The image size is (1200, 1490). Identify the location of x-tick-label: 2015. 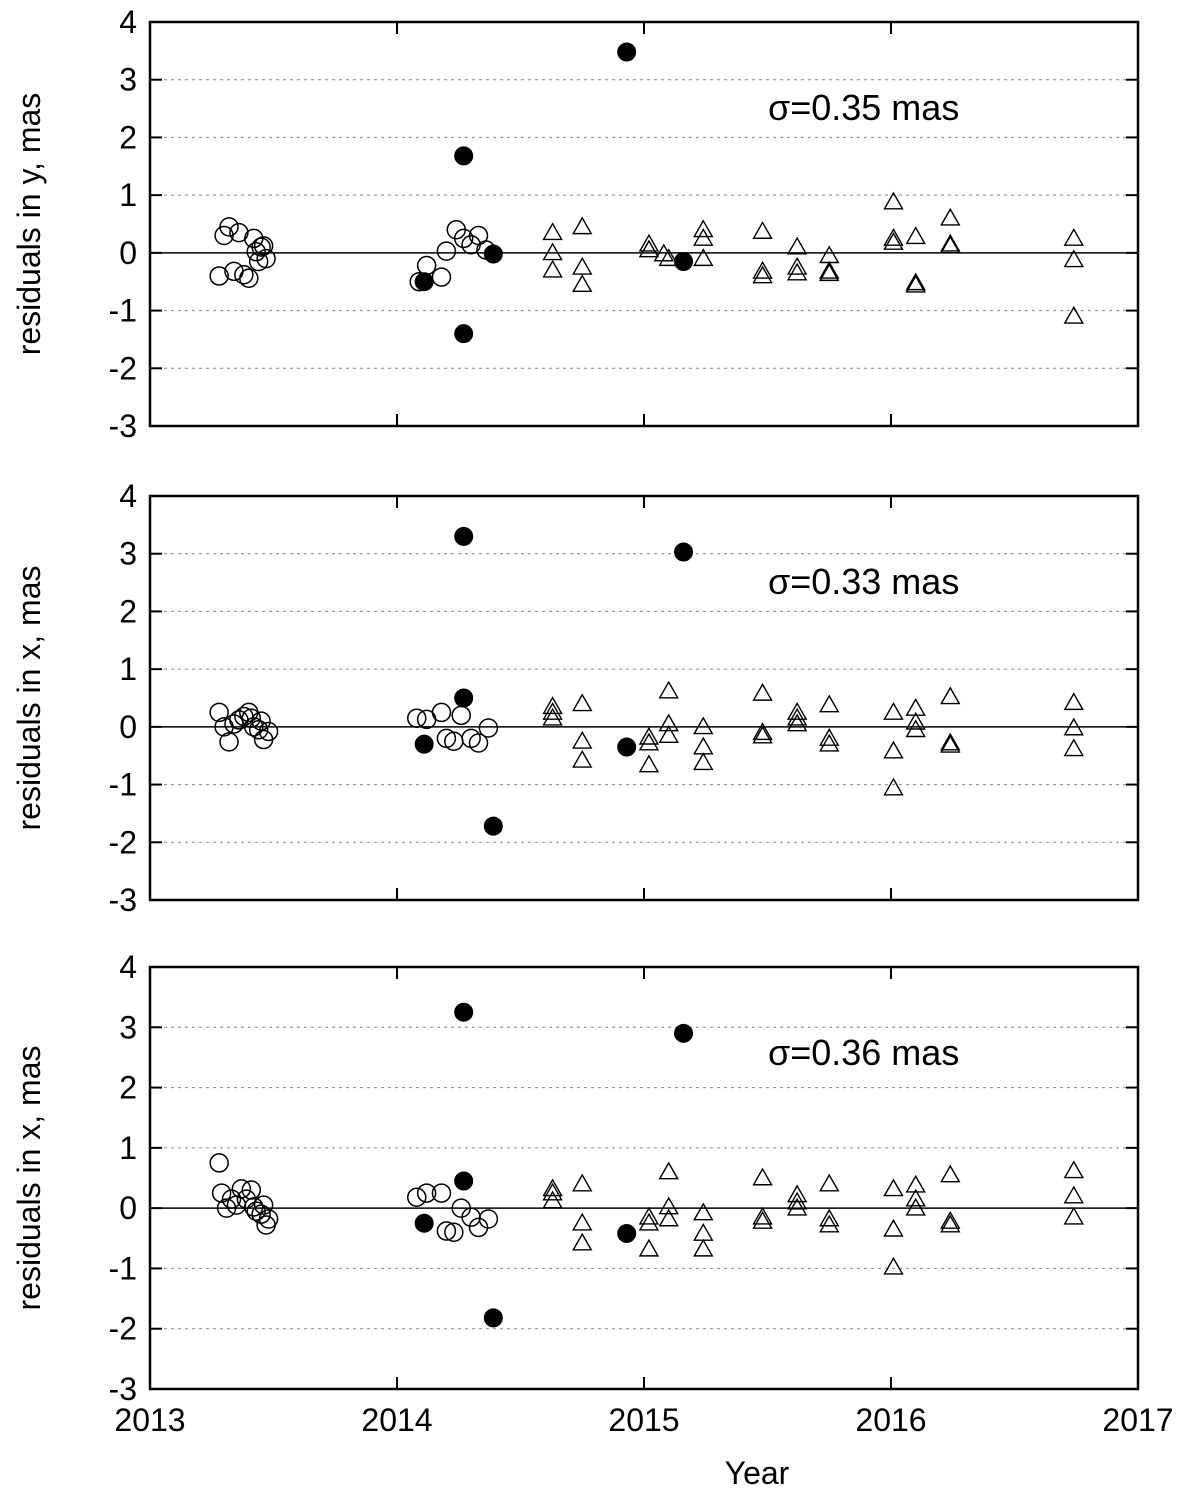
(643, 1420).